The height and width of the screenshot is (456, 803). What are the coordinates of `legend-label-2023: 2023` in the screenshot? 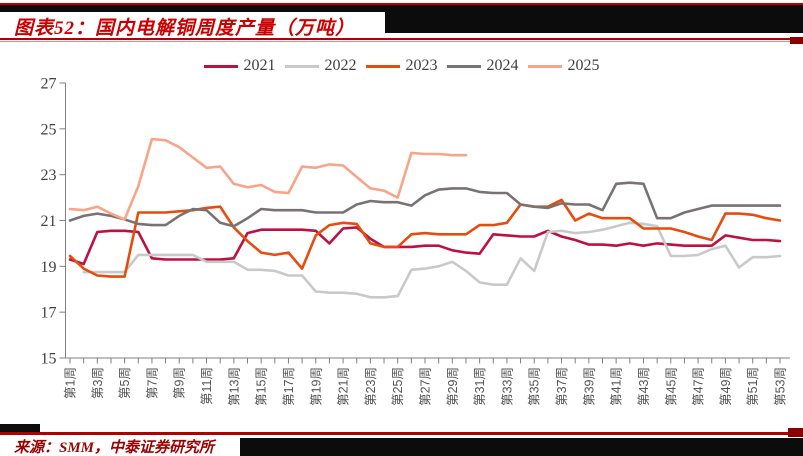 It's located at (421, 65).